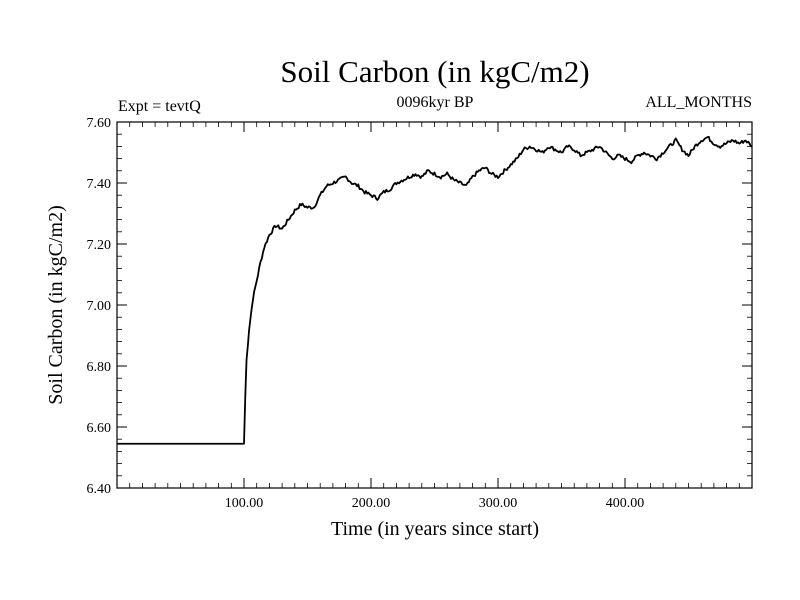  What do you see at coordinates (99, 306) in the screenshot?
I see `y-tick-label: 7.00` at bounding box center [99, 306].